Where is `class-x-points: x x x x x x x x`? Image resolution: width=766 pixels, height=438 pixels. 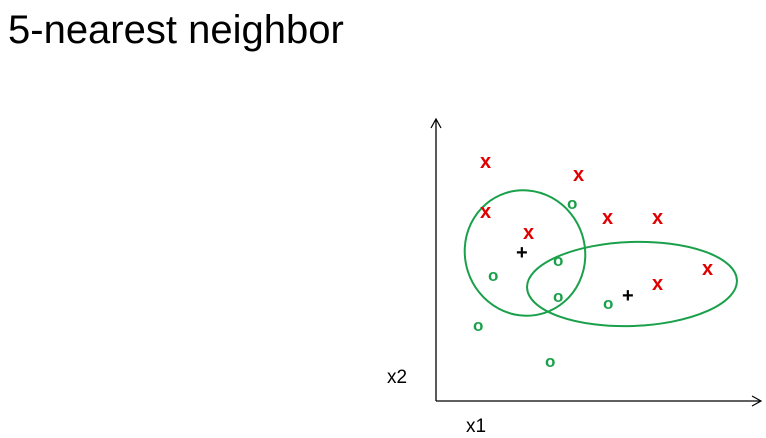 class-x-points: x x x x x x x x is located at coordinates (596, 223).